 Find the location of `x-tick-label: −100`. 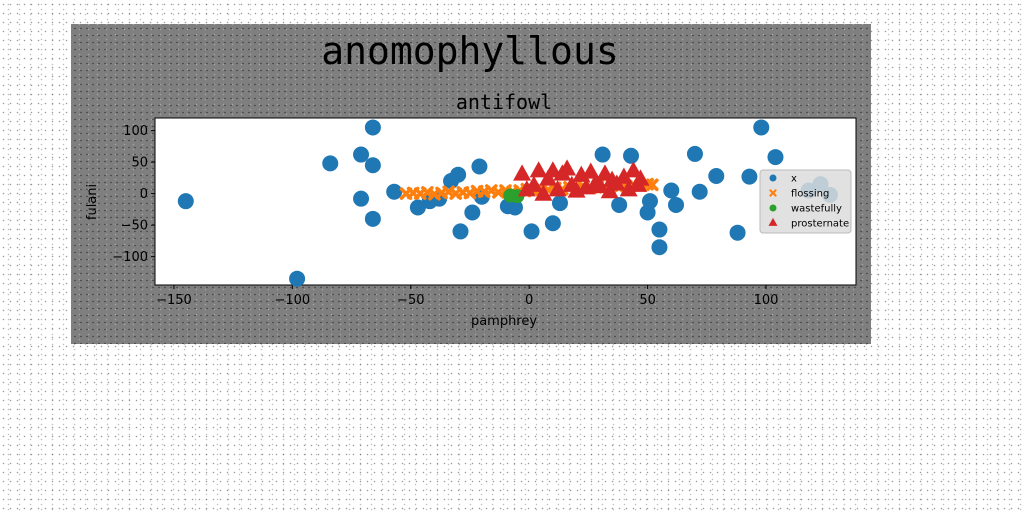

x-tick-label: −100 is located at coordinates (292, 300).